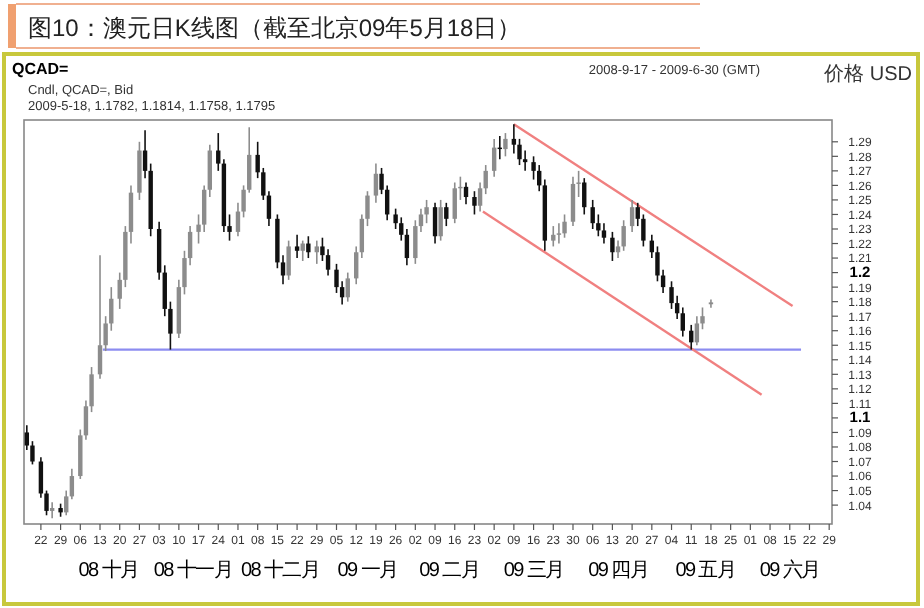  What do you see at coordinates (533, 571) in the screenshot?
I see `x2-tick-label: 09 三月` at bounding box center [533, 571].